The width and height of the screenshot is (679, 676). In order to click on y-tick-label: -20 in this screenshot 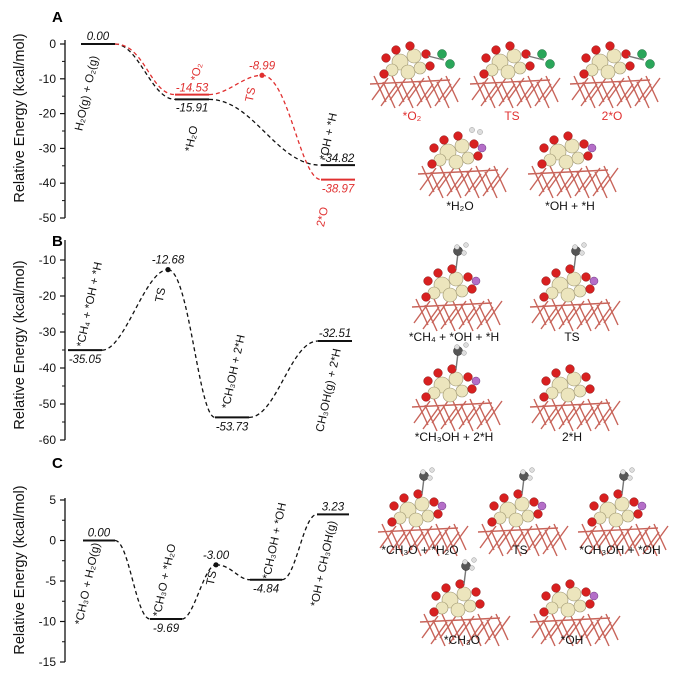, I will do `click(48, 296)`.